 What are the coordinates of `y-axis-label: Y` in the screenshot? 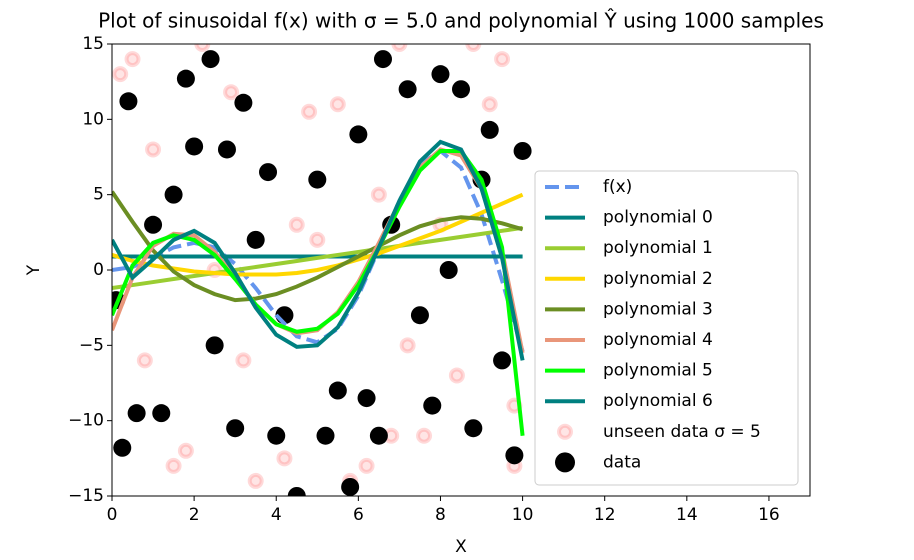 It's located at (34, 270).